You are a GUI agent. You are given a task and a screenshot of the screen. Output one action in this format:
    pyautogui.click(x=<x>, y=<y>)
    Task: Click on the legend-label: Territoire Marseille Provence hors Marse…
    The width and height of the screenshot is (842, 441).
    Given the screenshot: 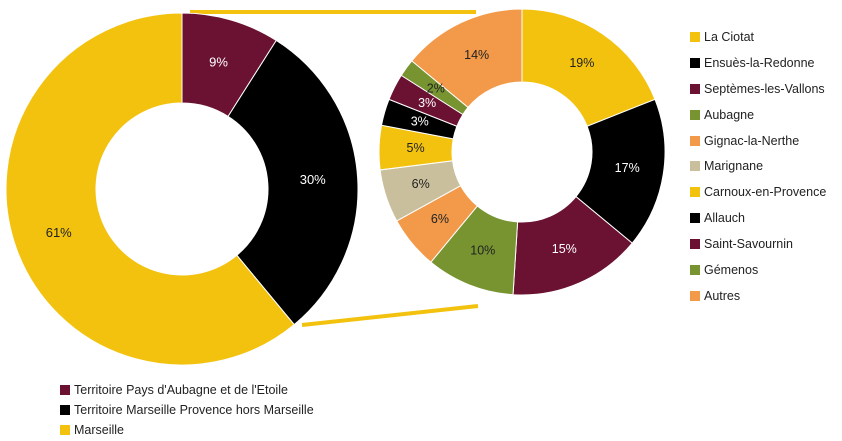 What is the action you would take?
    pyautogui.click(x=194, y=410)
    